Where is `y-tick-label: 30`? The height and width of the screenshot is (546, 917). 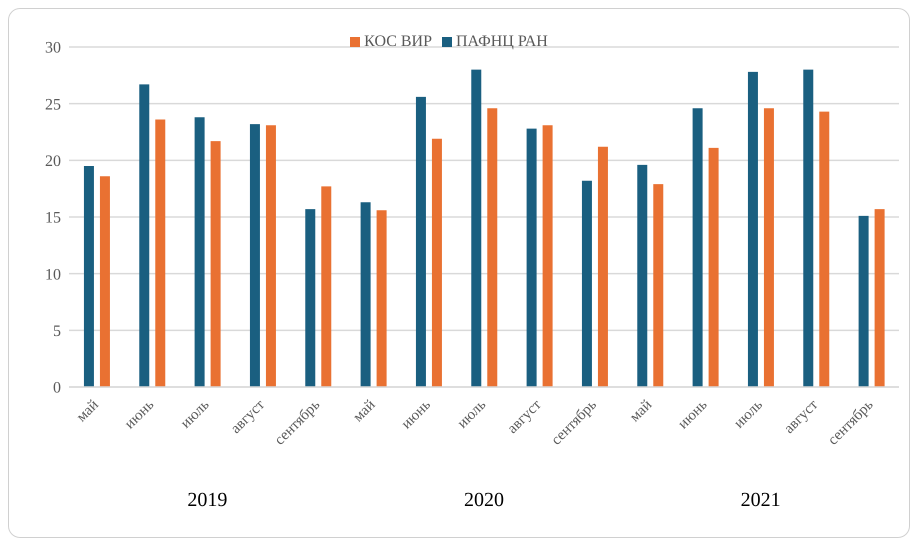 y-tick-label: 30 is located at coordinates (53, 48).